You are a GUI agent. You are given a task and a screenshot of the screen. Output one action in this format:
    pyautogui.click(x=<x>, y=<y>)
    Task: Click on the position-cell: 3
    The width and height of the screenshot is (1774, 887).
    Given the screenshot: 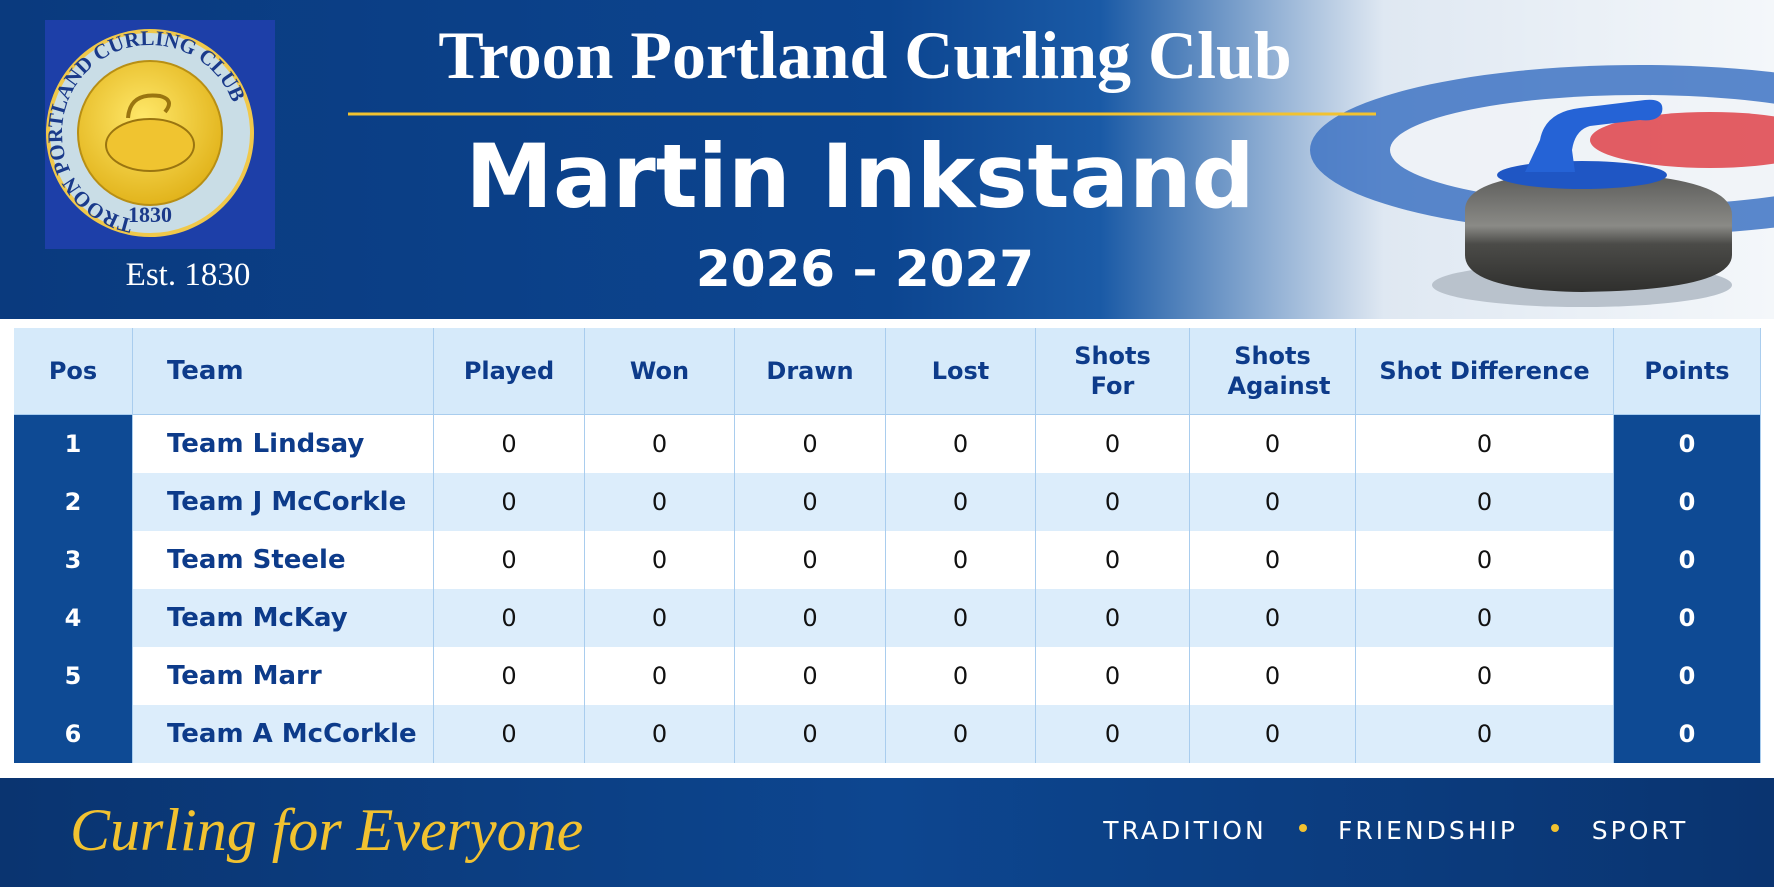 What is the action you would take?
    pyautogui.click(x=73, y=560)
    